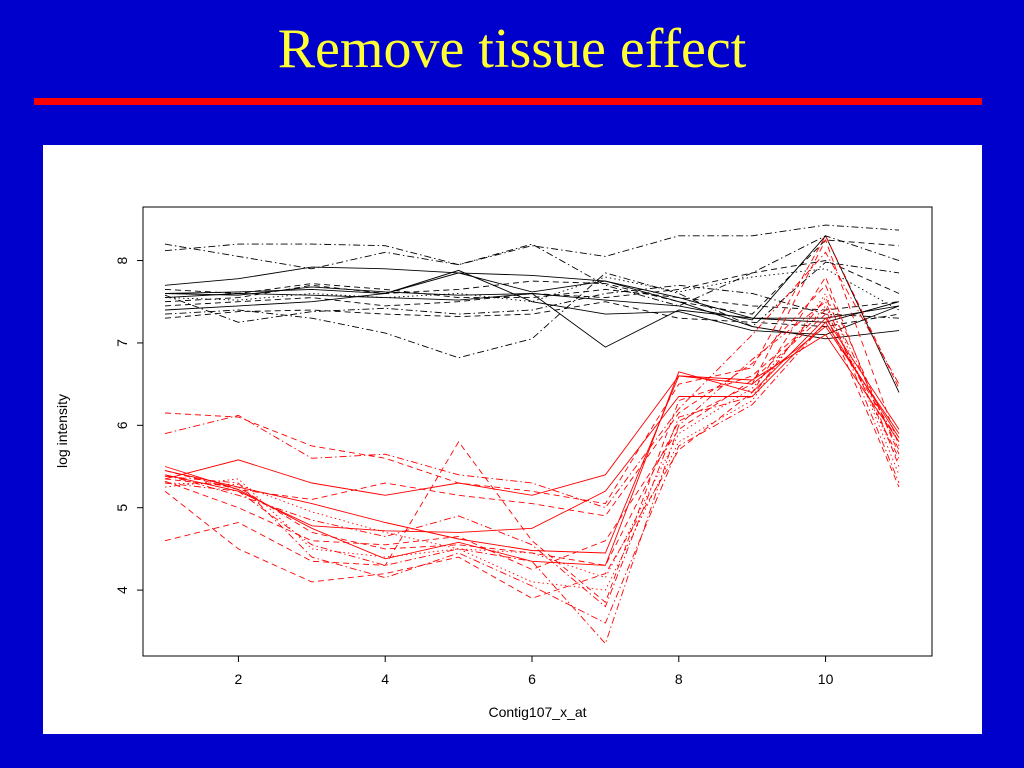 The image size is (1024, 768). I want to click on y-tick-label: 4, so click(122, 590).